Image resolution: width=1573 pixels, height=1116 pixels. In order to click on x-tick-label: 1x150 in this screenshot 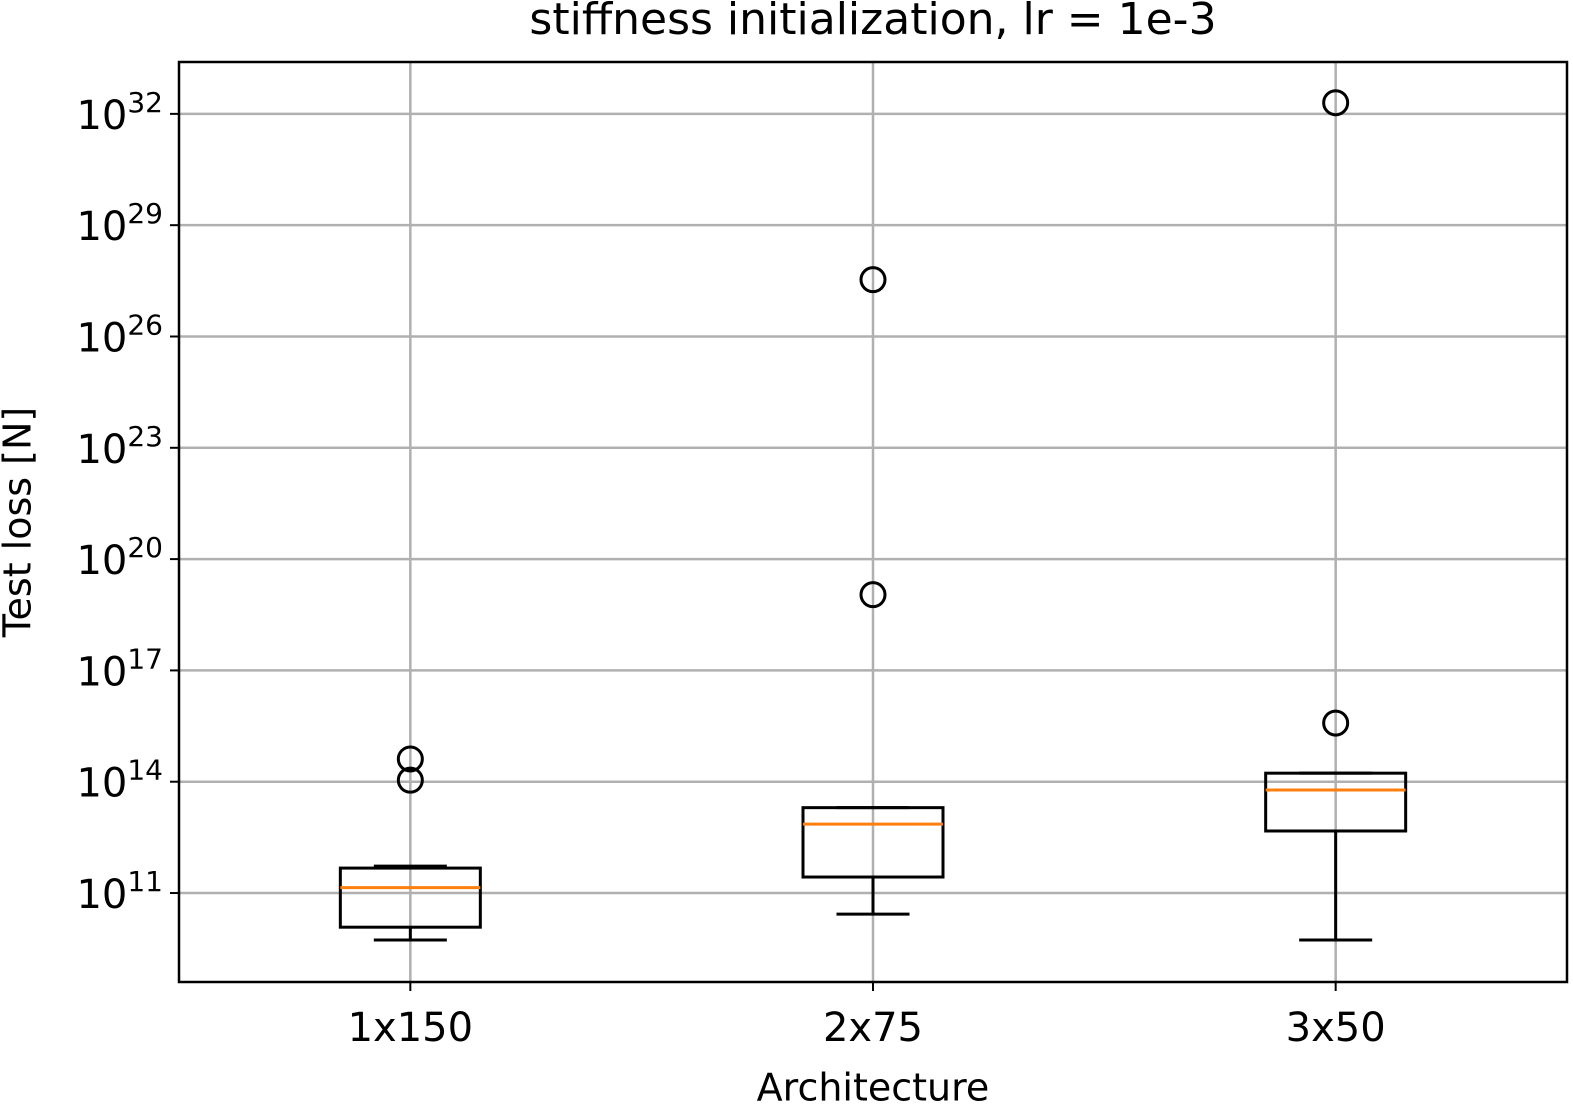, I will do `click(410, 1028)`.